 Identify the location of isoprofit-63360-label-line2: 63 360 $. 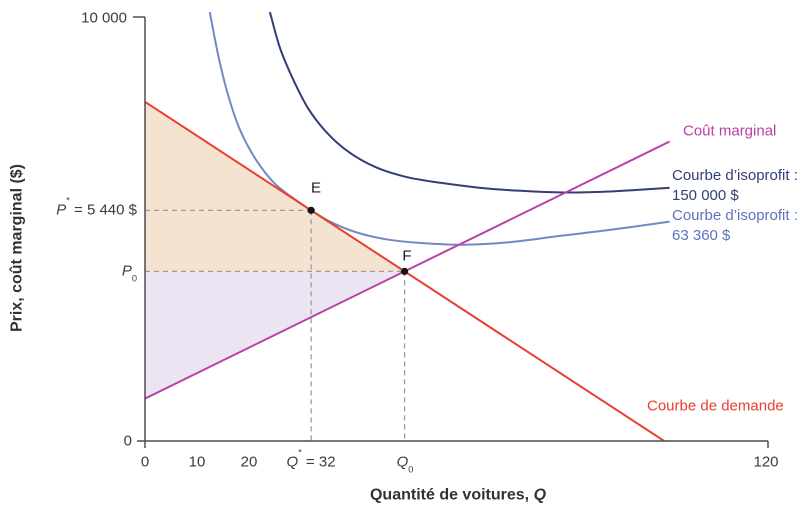
(701, 235).